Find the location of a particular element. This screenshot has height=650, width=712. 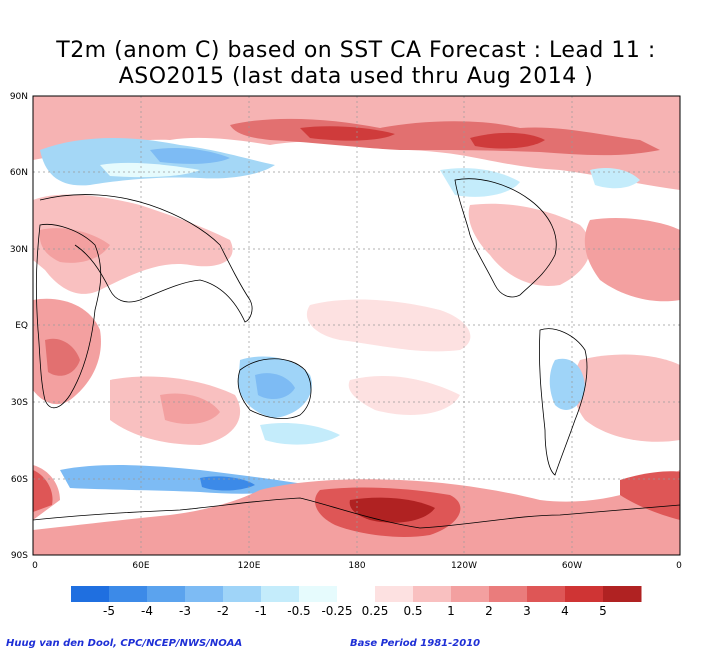

atlantic-warm is located at coordinates (632, 260).